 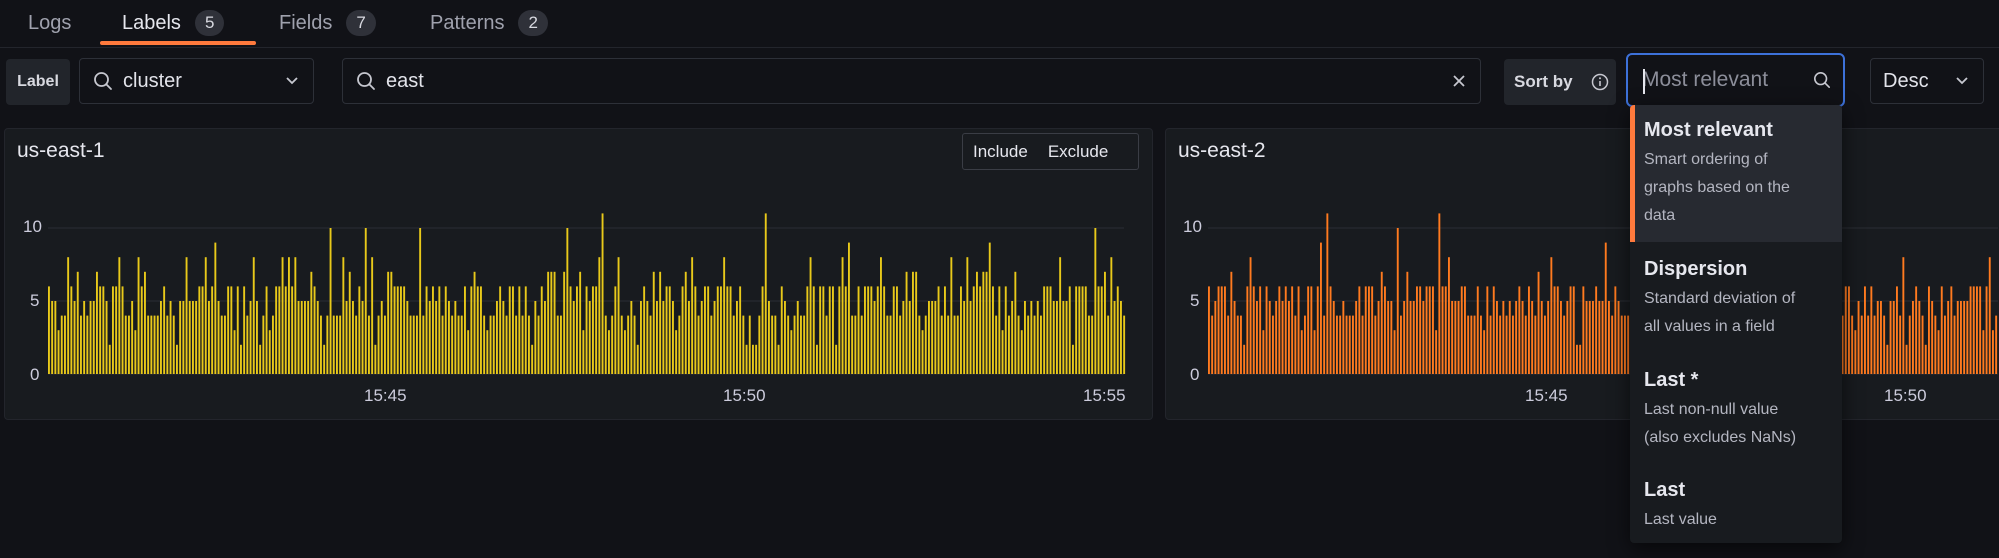 I want to click on info-icon, so click(x=1600, y=82).